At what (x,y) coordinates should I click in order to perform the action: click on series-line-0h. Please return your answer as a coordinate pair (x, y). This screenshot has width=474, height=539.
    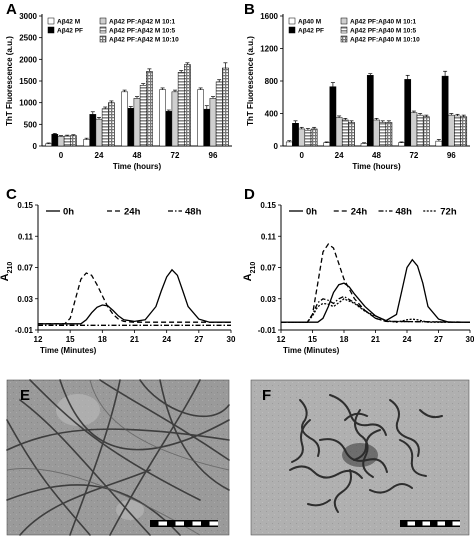
    Looking at the image, I should click on (134, 296).